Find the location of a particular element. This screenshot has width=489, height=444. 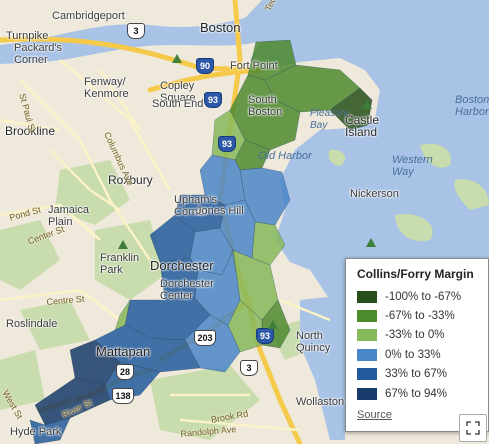

label-castle-island: Castle Island is located at coordinates (362, 126).